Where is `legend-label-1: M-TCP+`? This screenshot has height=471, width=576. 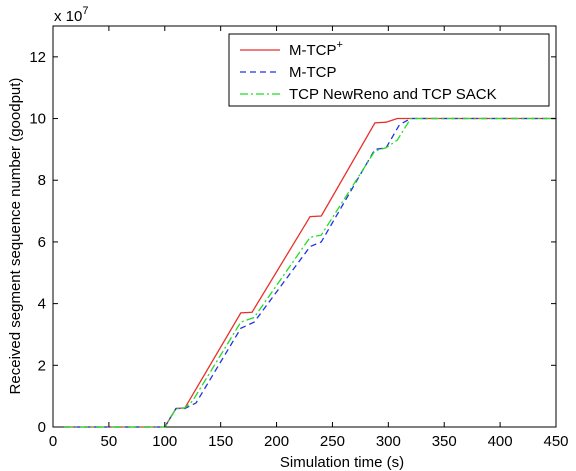 legend-label-1: M-TCP+ is located at coordinates (316, 49).